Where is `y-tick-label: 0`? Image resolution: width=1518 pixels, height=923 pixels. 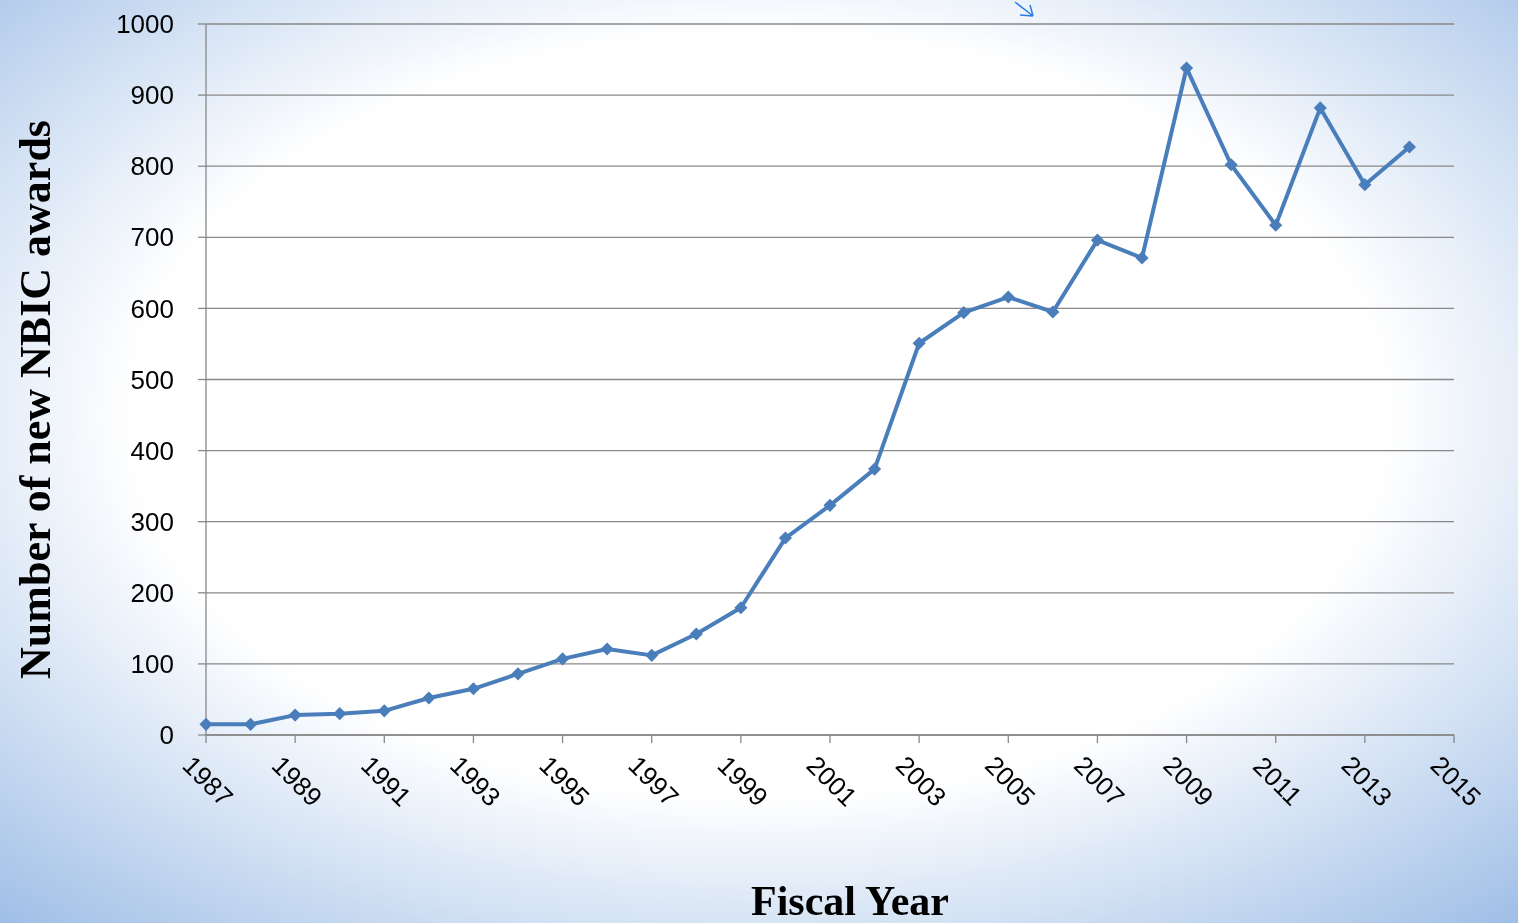 y-tick-label: 0 is located at coordinates (166, 735).